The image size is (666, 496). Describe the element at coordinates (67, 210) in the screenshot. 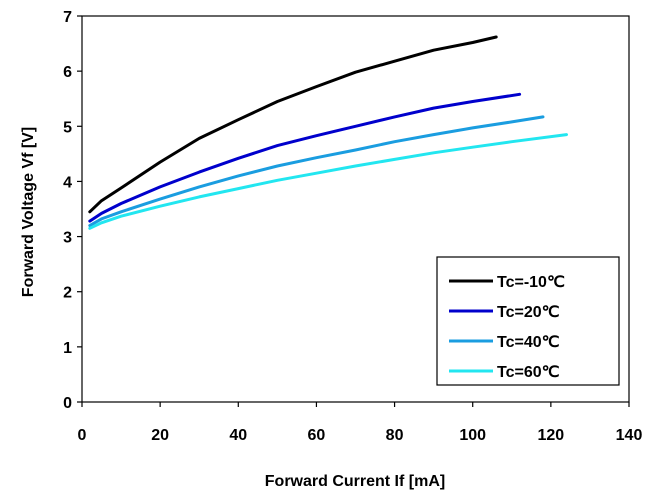

I see `y-tick-labels: 0 1 2 3 4 5 6 7` at that location.